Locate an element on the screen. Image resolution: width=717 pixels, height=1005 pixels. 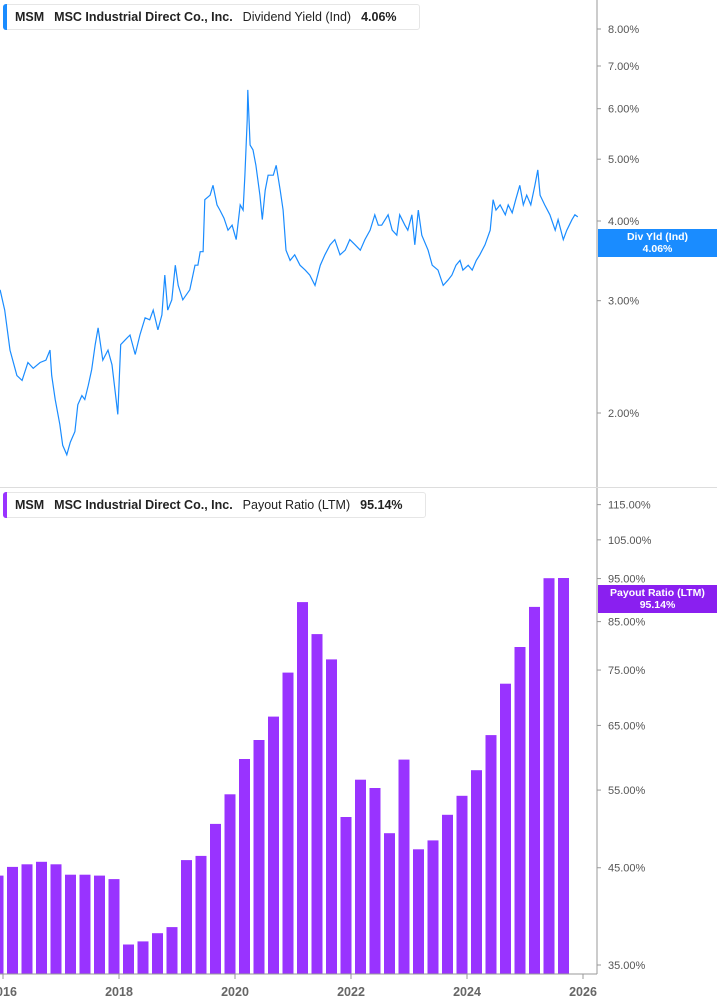
top-y-axis: 8.00% 7.00% 6.00% 5.00% 4.00% 3.00% 2.00% is located at coordinates (618, 222).